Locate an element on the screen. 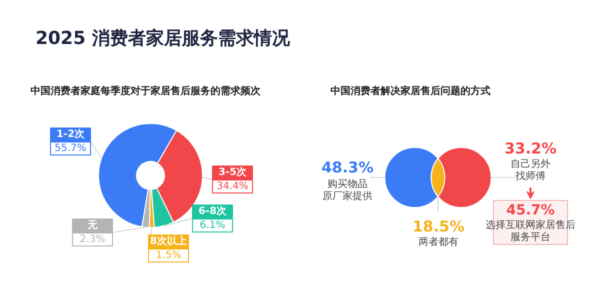 Image resolution: width=600 pixels, height=306 pixels. data-label: 33.2% is located at coordinates (530, 149).